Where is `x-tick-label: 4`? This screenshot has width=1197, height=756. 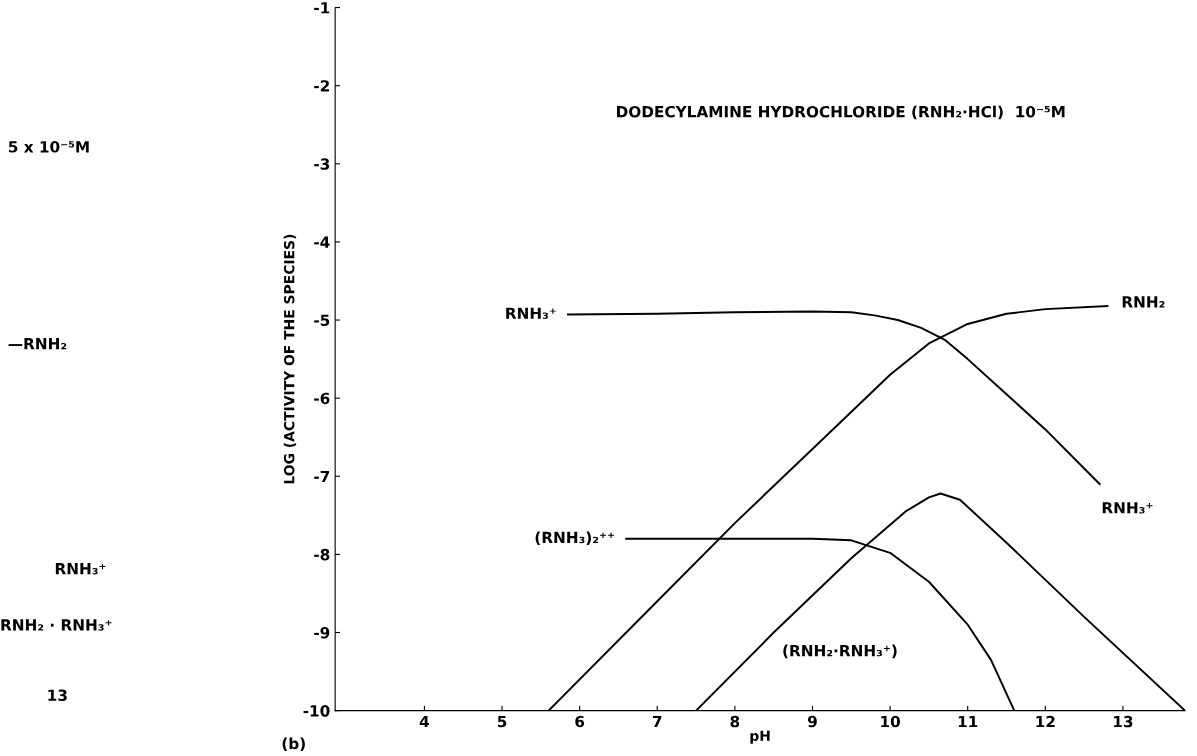 x-tick-label: 4 is located at coordinates (424, 721).